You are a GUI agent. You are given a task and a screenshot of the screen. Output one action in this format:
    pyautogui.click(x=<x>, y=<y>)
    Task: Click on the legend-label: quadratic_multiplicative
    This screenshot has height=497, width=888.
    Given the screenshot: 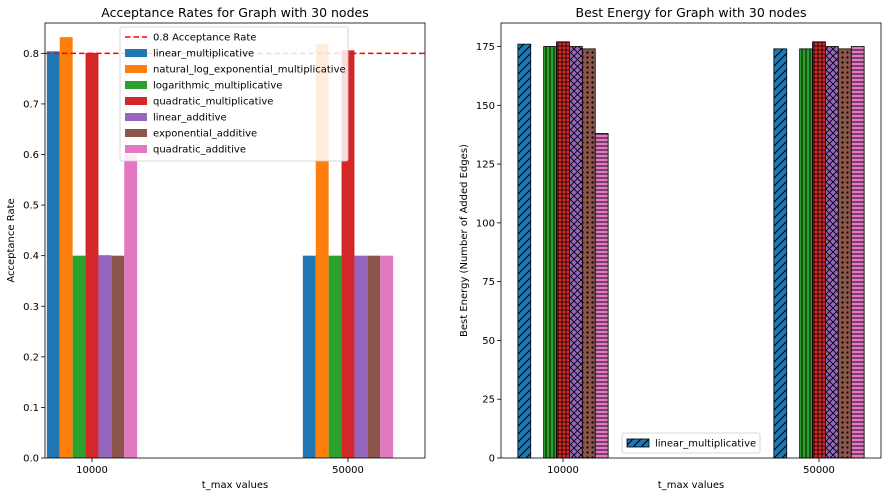 What is the action you would take?
    pyautogui.click(x=213, y=102)
    